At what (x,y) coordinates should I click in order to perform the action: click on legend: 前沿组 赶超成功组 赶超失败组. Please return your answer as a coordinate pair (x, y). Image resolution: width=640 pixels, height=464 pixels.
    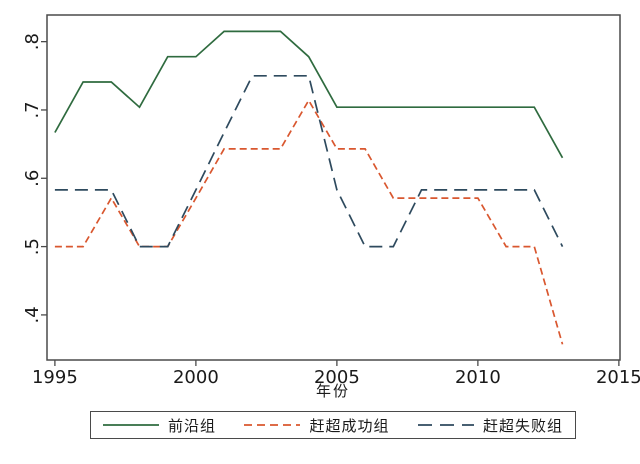
    Looking at the image, I should click on (333, 425).